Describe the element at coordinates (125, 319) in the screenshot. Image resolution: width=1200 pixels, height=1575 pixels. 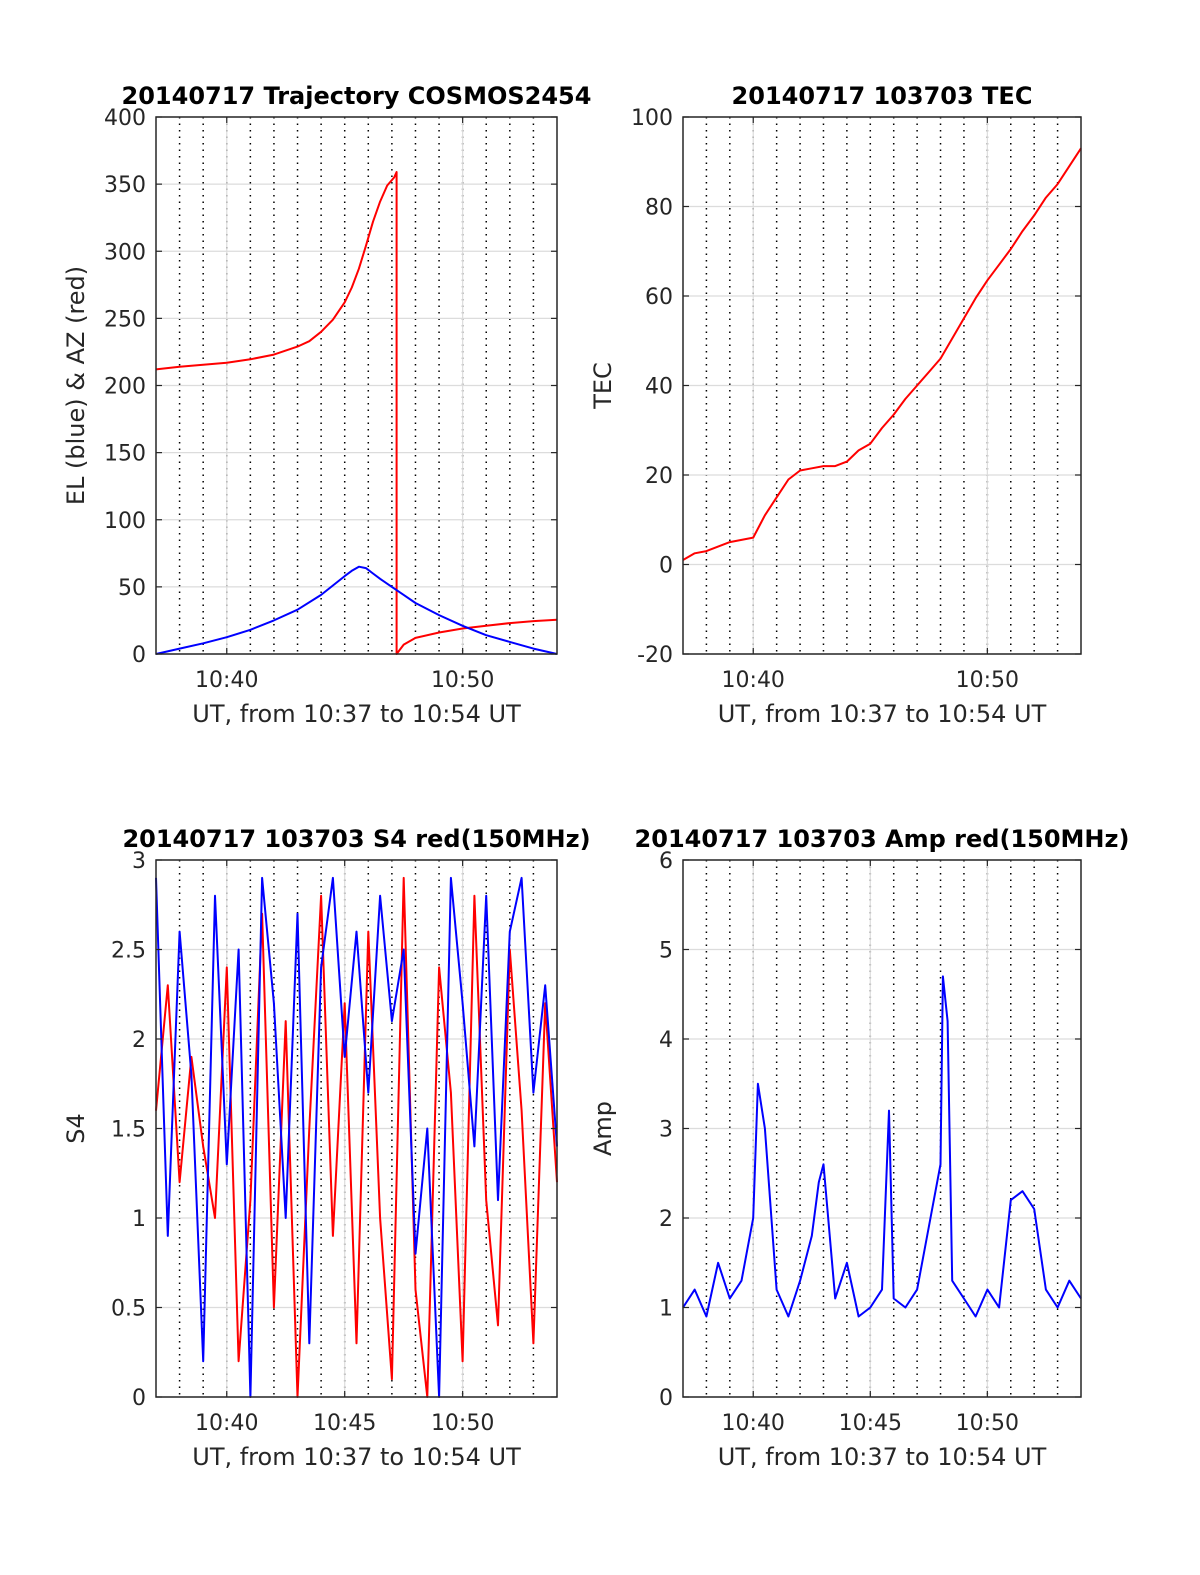
I see `y-tick-label: 250` at that location.